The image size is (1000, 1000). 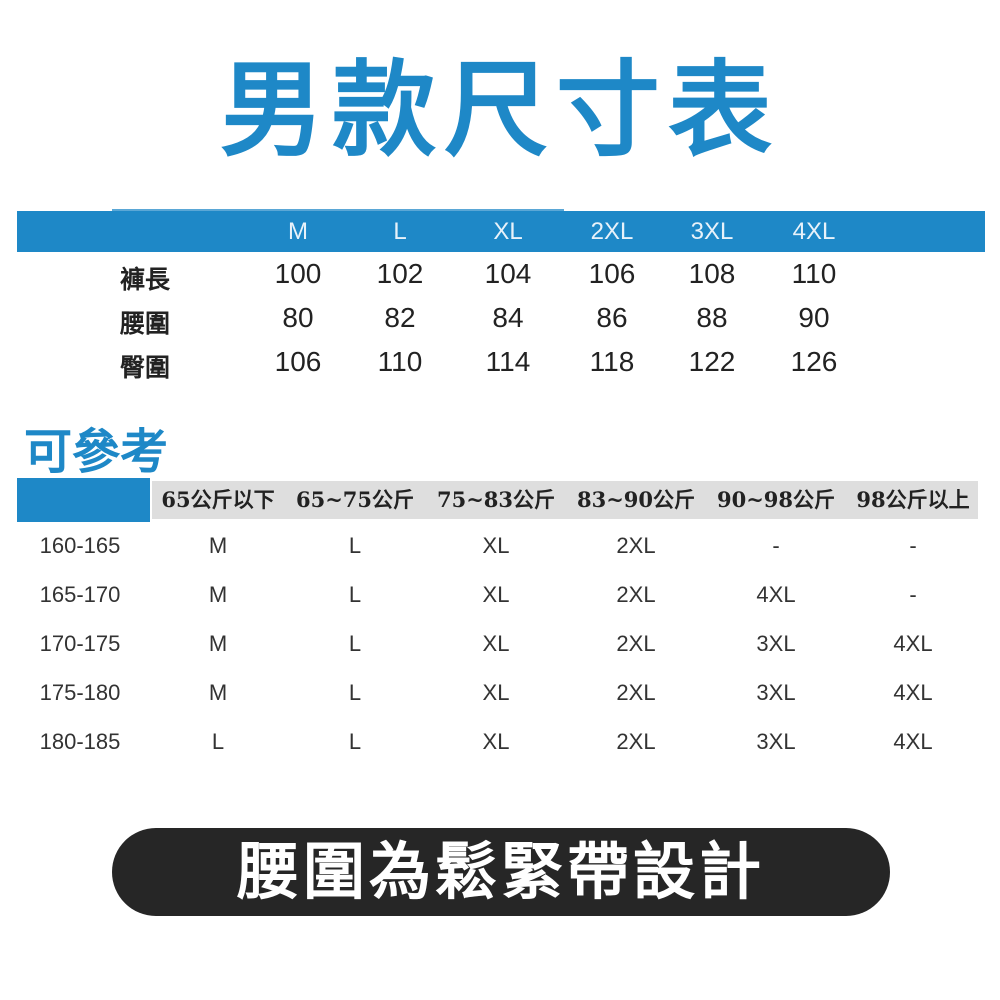 What do you see at coordinates (508, 231) in the screenshot?
I see `size-header-cell: XL` at bounding box center [508, 231].